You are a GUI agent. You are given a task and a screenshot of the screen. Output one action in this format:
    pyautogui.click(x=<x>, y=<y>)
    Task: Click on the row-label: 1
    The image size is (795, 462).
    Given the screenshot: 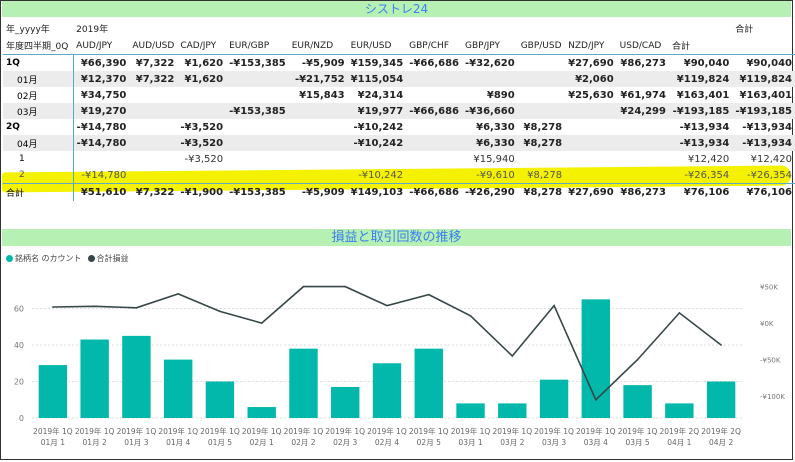 What is the action you would take?
    pyautogui.click(x=38, y=159)
    